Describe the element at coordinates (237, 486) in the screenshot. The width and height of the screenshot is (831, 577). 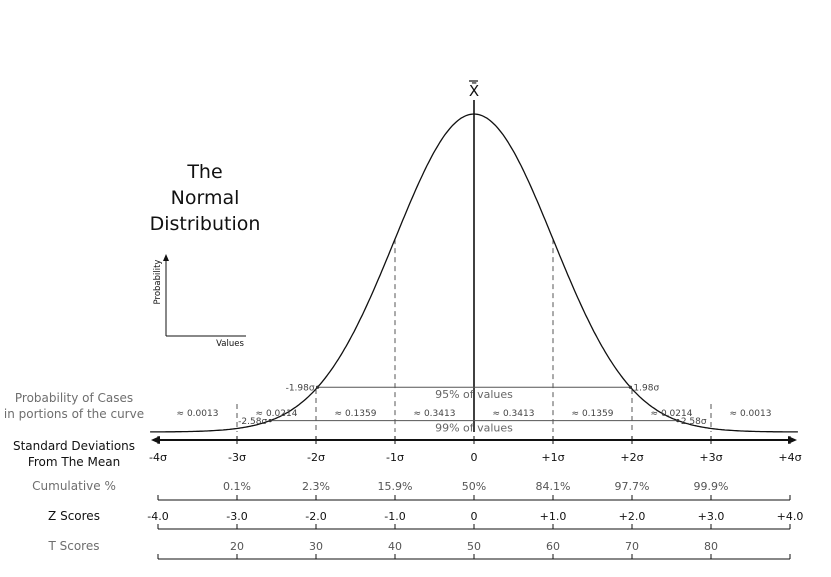
I see `cumulative-tick-label: 0.1%` at that location.